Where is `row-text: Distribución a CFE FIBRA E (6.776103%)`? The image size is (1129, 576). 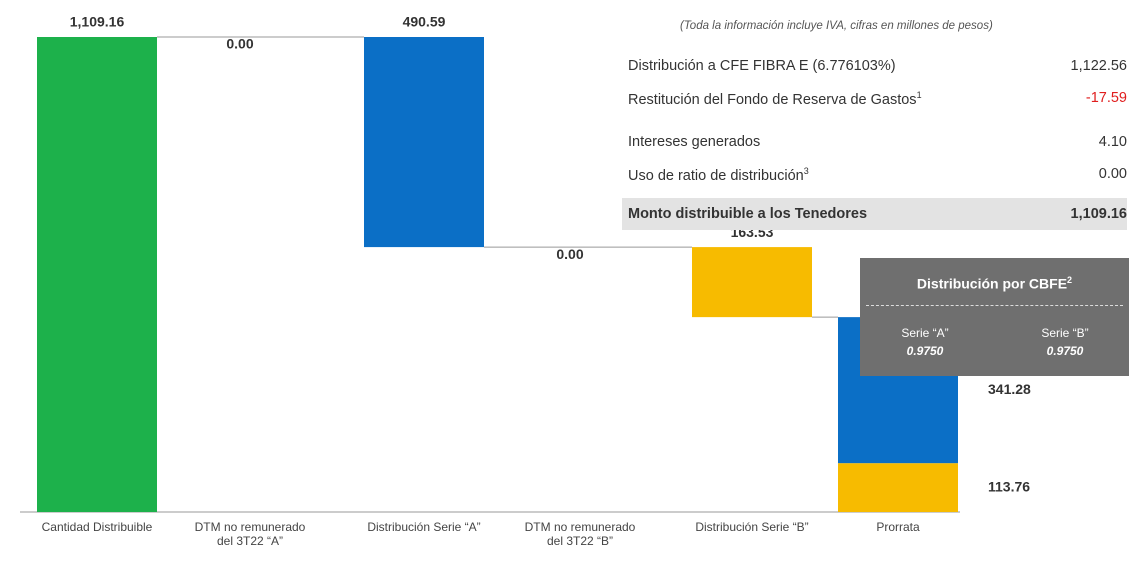
row-text: Distribución a CFE FIBRA E (6.776103%) is located at coordinates (762, 66).